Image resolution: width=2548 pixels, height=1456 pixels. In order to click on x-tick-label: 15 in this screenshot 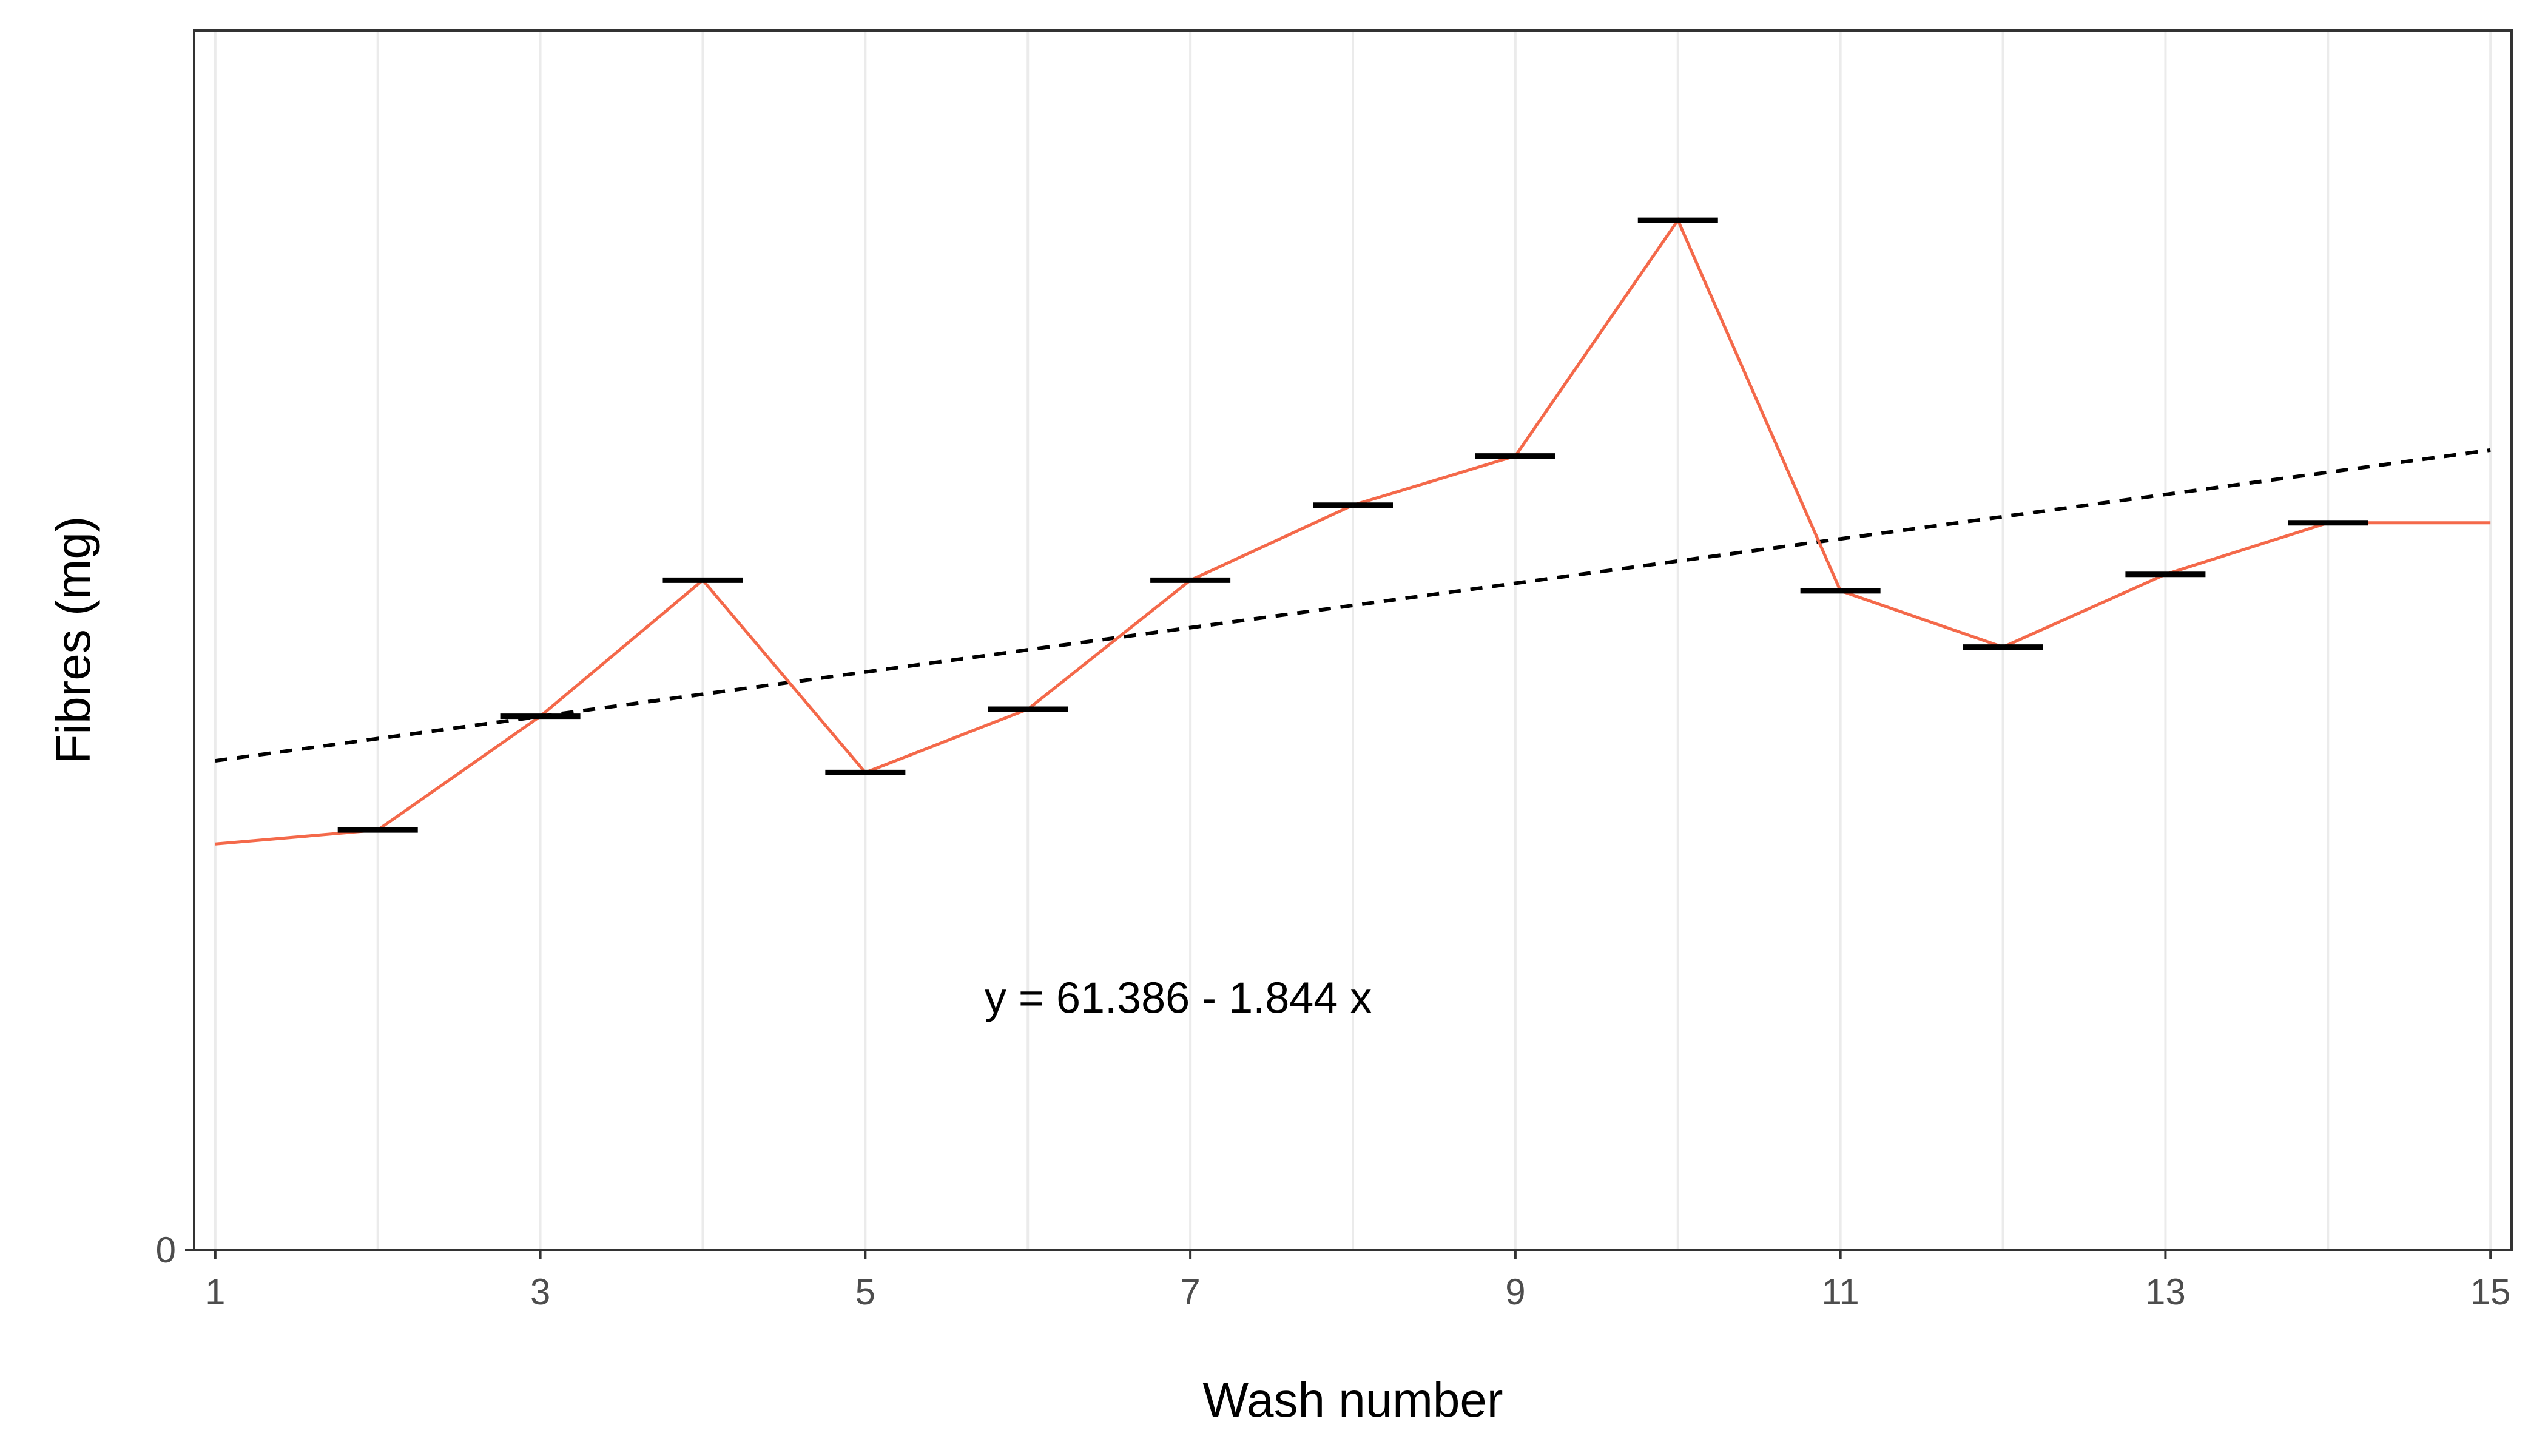, I will do `click(2490, 1292)`.